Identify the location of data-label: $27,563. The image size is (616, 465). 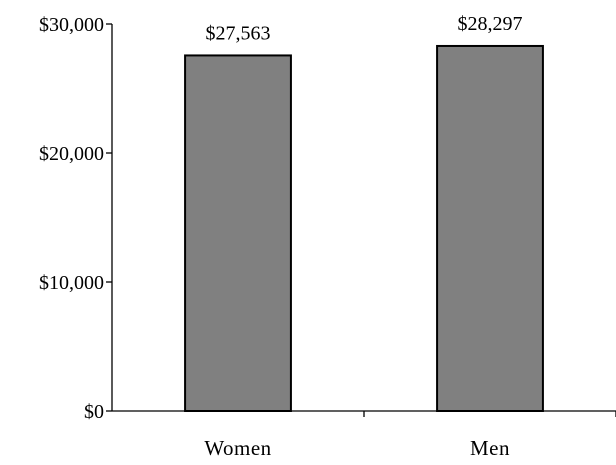
(238, 33).